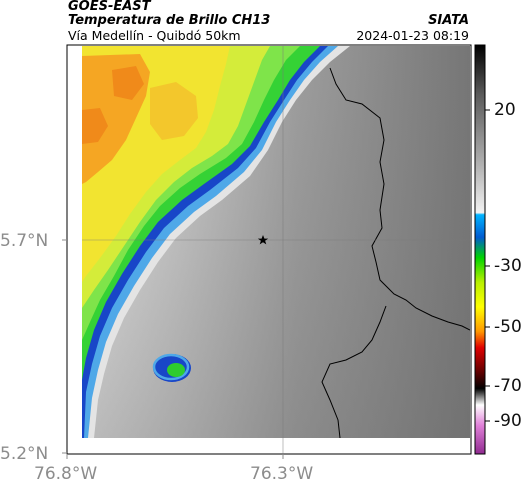 The height and width of the screenshot is (491, 526). I want to click on department-border, so click(399, 199).